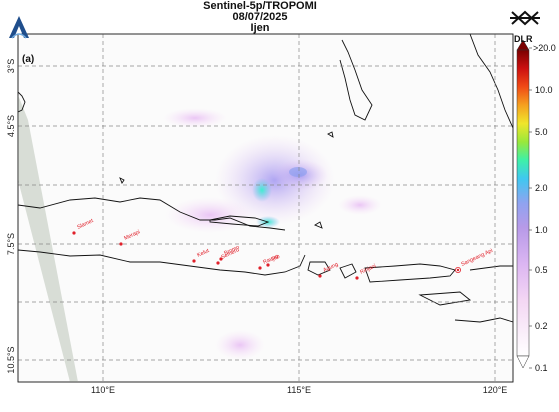 The height and width of the screenshot is (412, 559). I want to click on lat-tick-10-5s: 10.5°S, so click(11, 359).